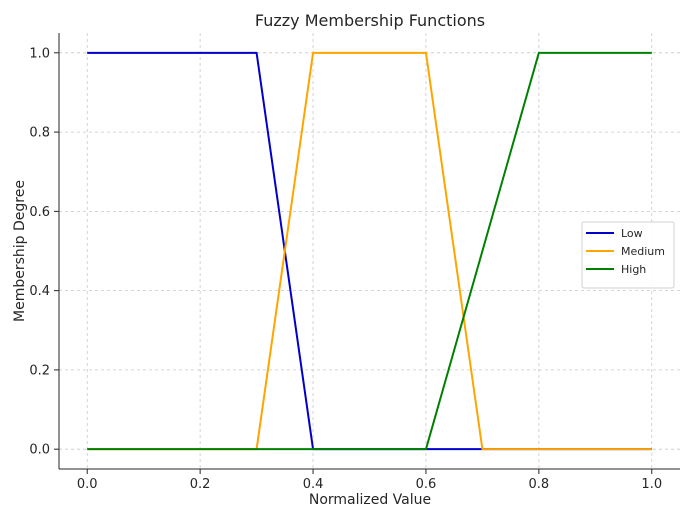 Image resolution: width=693 pixels, height=520 pixels. Describe the element at coordinates (651, 484) in the screenshot. I see `x-tick-label-5: 1.0` at that location.